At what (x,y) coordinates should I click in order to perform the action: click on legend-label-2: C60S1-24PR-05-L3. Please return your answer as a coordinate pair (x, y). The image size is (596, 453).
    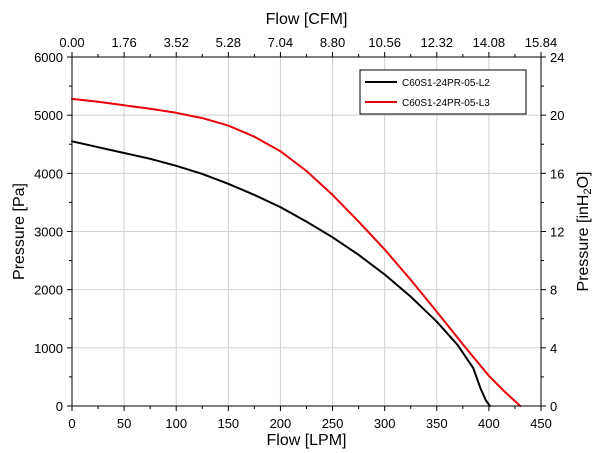
    Looking at the image, I should click on (446, 103).